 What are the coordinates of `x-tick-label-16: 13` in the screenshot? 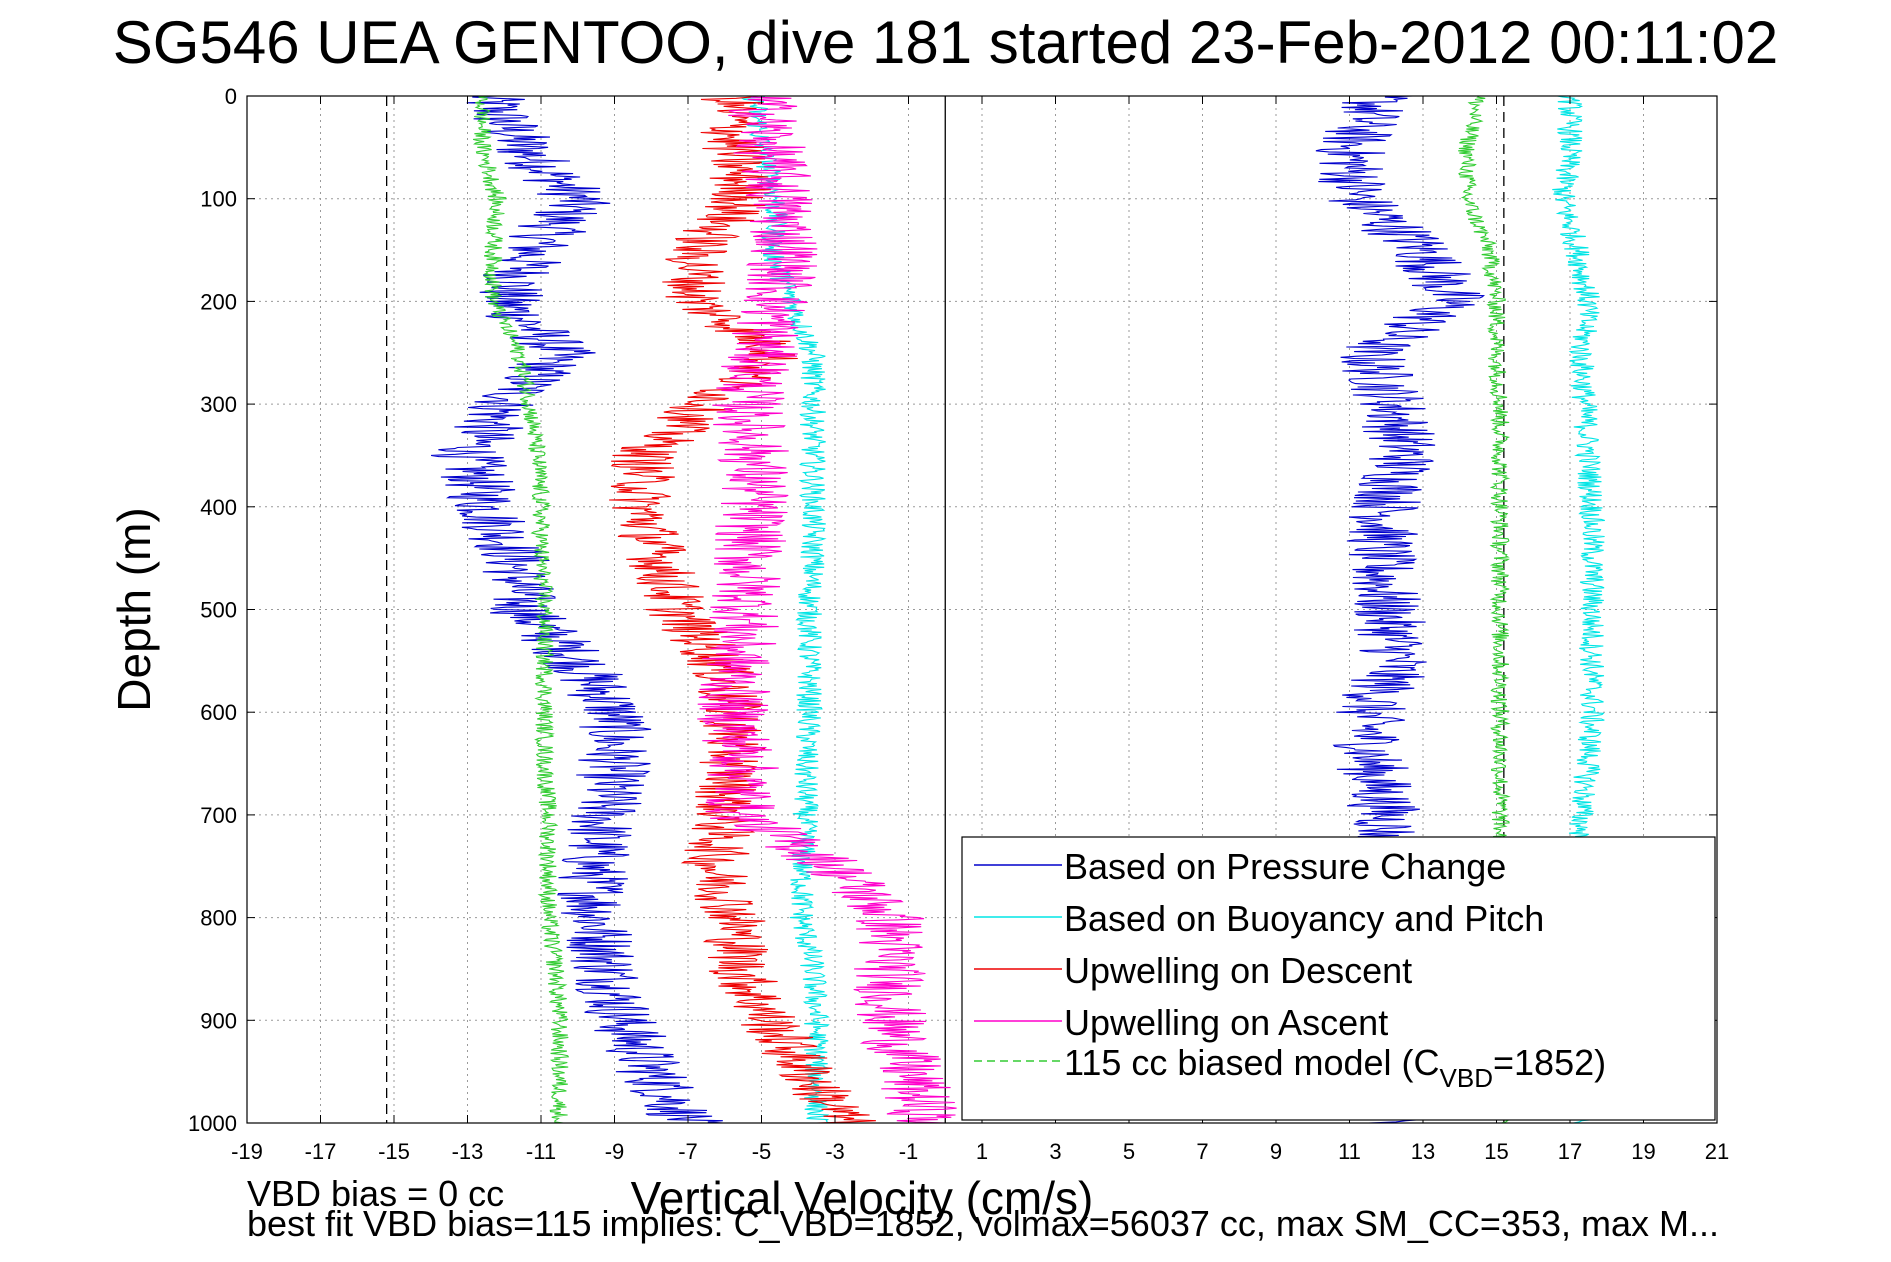 It's located at (1423, 1151).